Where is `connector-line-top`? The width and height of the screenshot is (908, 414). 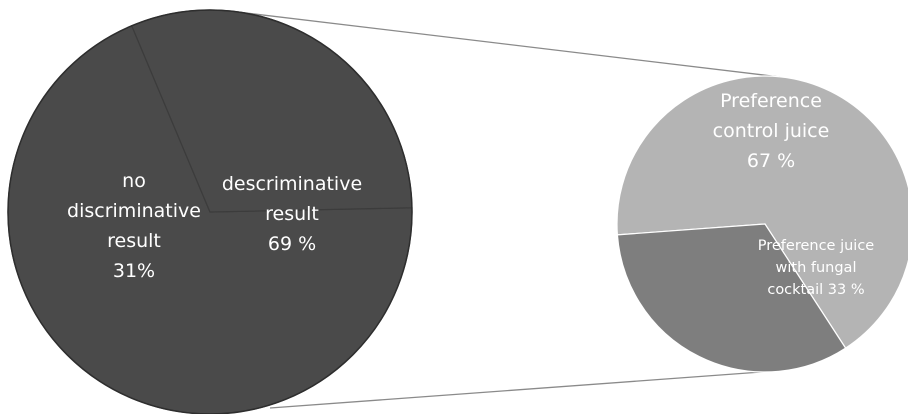
connector-line-top is located at coordinates (509, 44).